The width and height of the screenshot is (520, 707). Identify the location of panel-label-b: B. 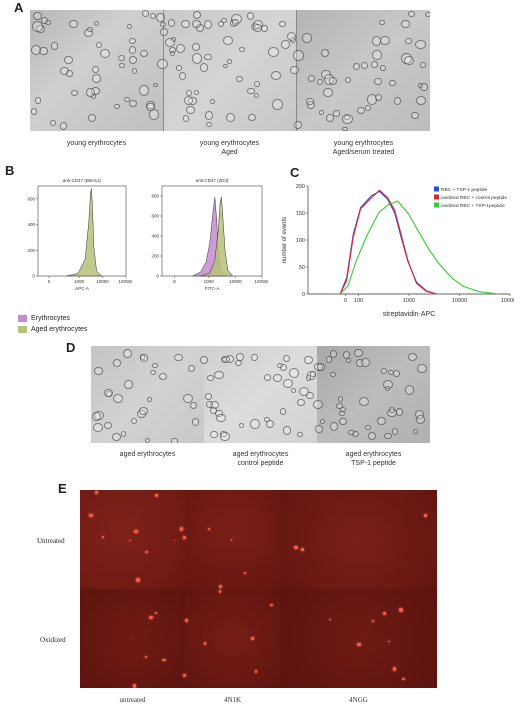
(10, 170).